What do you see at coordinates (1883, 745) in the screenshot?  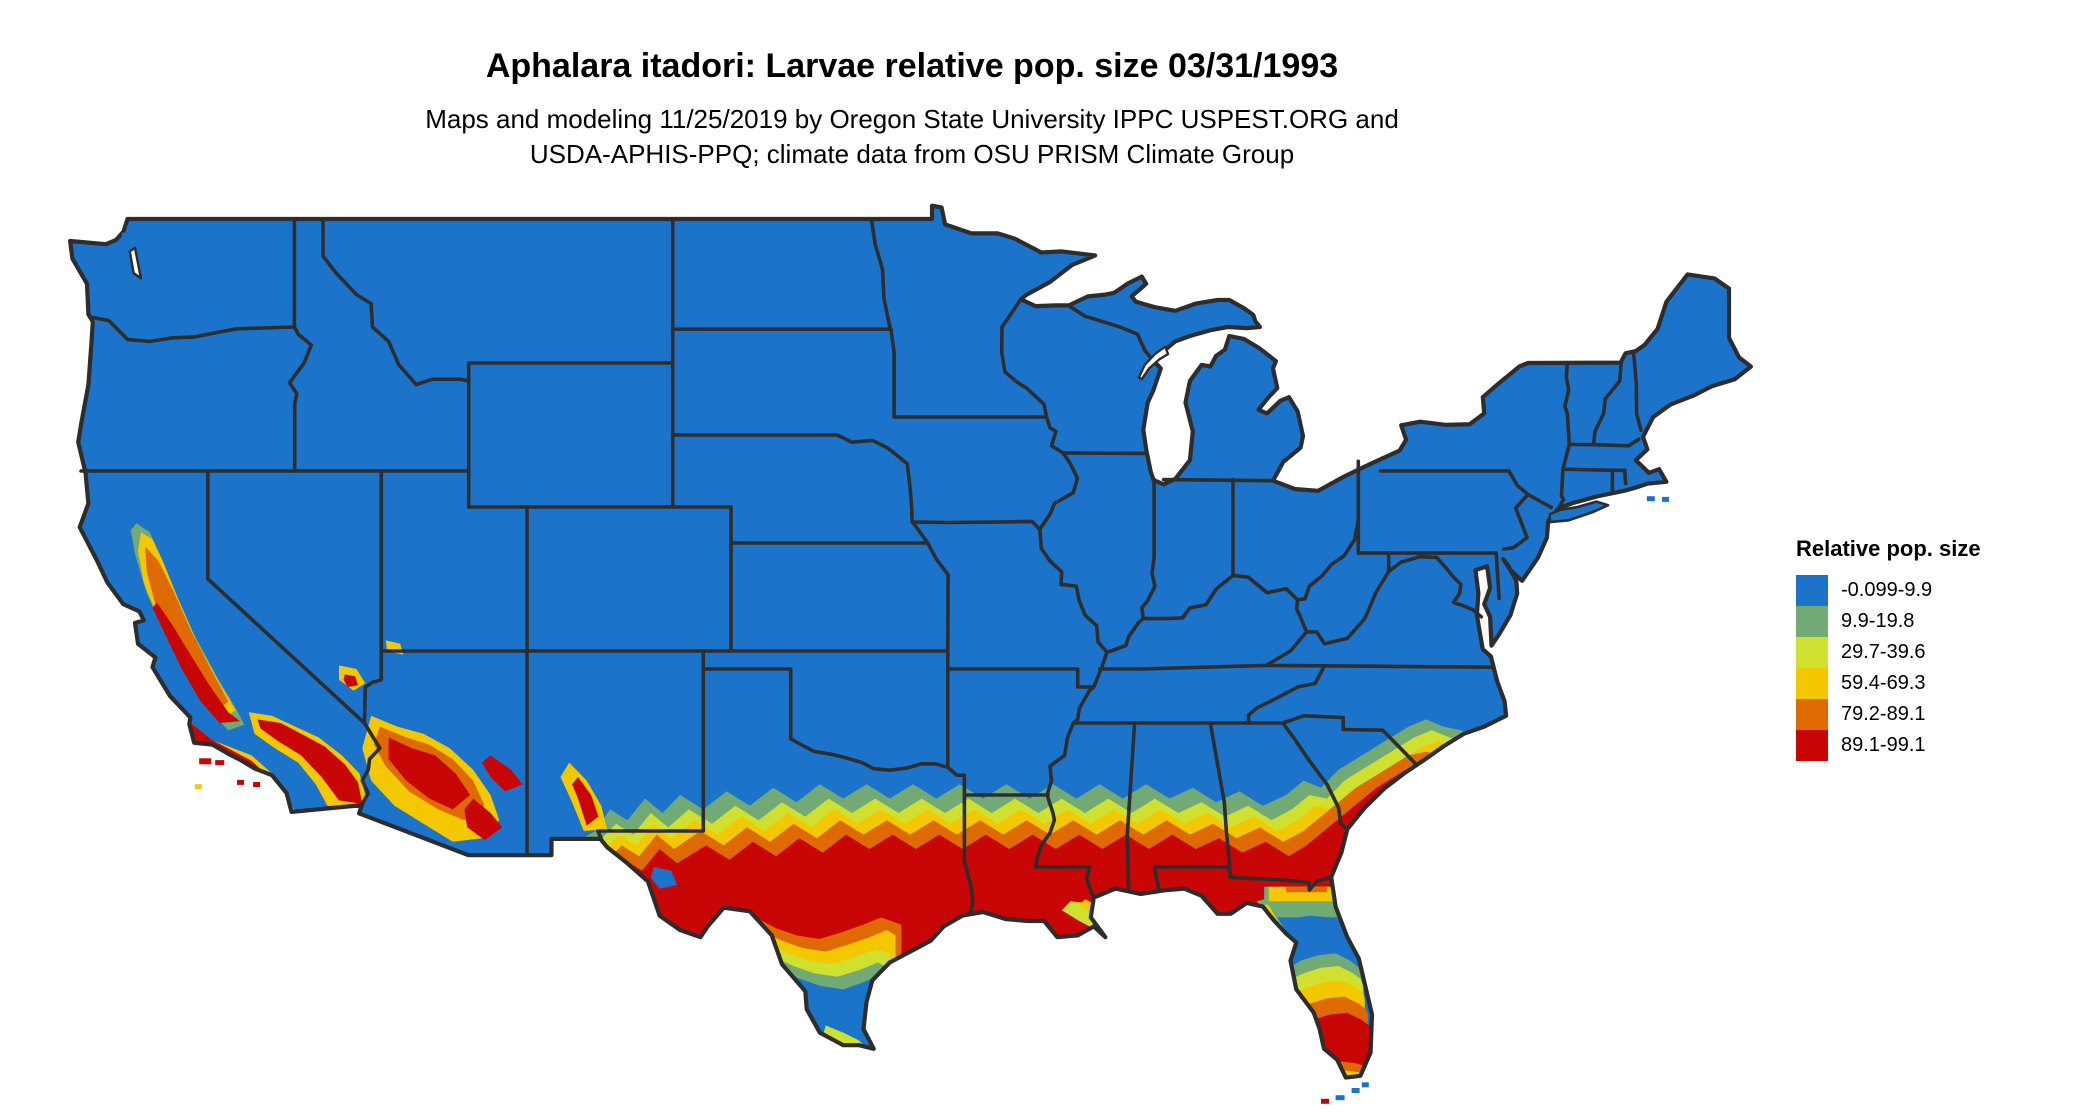 I see `legend-label: 89.1-99.1` at bounding box center [1883, 745].